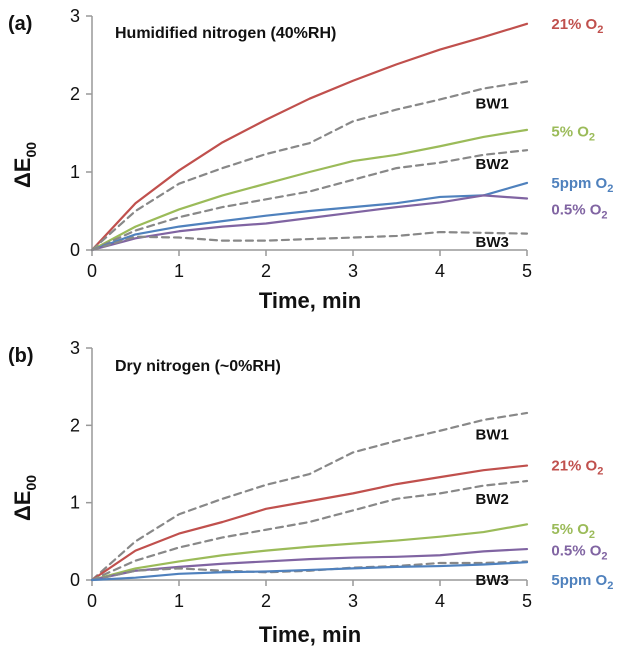  I want to click on panel-title: Dry nitrogen (~0%RH), so click(198, 366).